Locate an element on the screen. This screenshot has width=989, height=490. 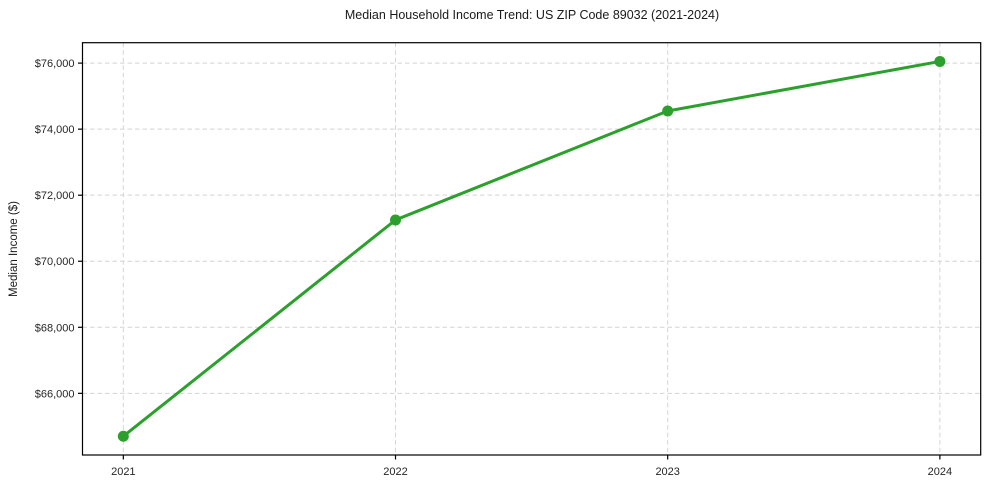
y-tick-label: $70,000 is located at coordinates (55, 262).